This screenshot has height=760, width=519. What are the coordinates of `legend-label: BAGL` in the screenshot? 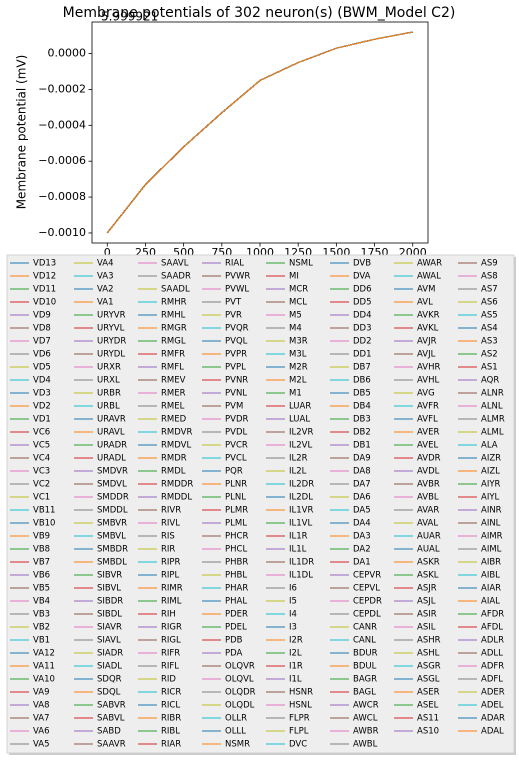 It's located at (364, 693).